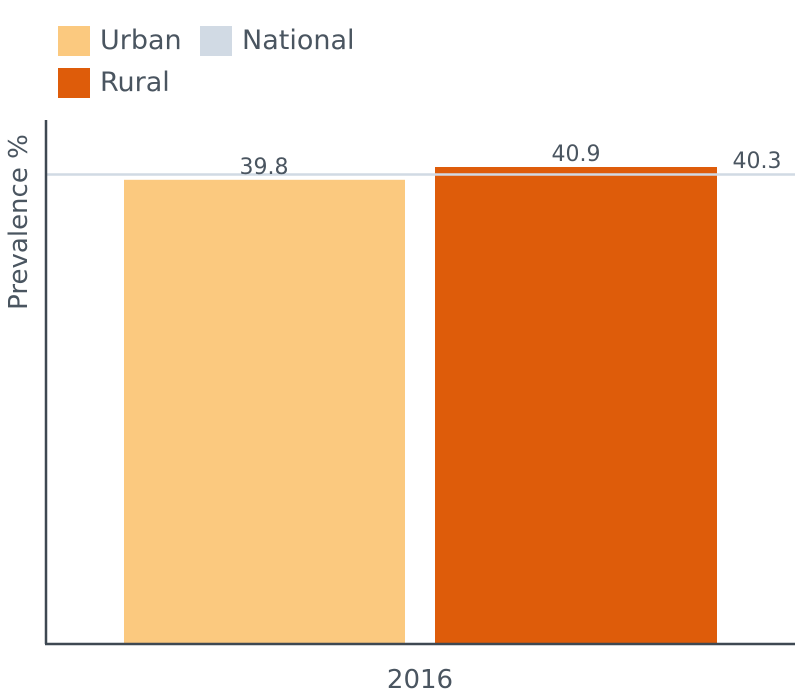  What do you see at coordinates (420, 680) in the screenshot?
I see `x-tick-label-2016: 2016` at bounding box center [420, 680].